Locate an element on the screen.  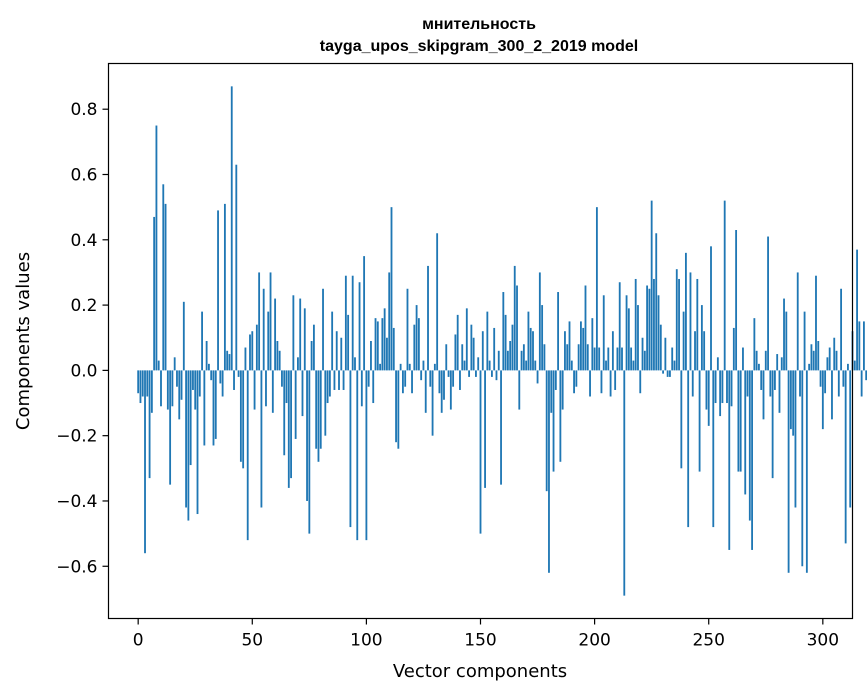
x-tick-label: 50 is located at coordinates (252, 641).